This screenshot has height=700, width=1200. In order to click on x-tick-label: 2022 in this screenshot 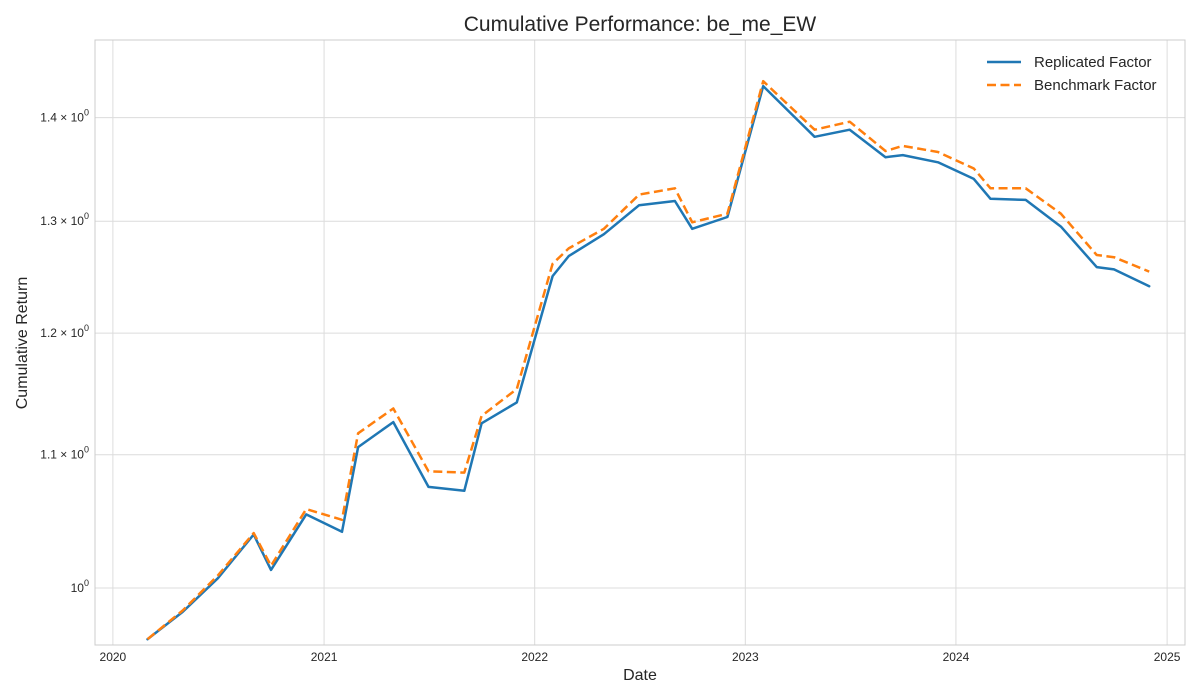, I will do `click(534, 657)`.